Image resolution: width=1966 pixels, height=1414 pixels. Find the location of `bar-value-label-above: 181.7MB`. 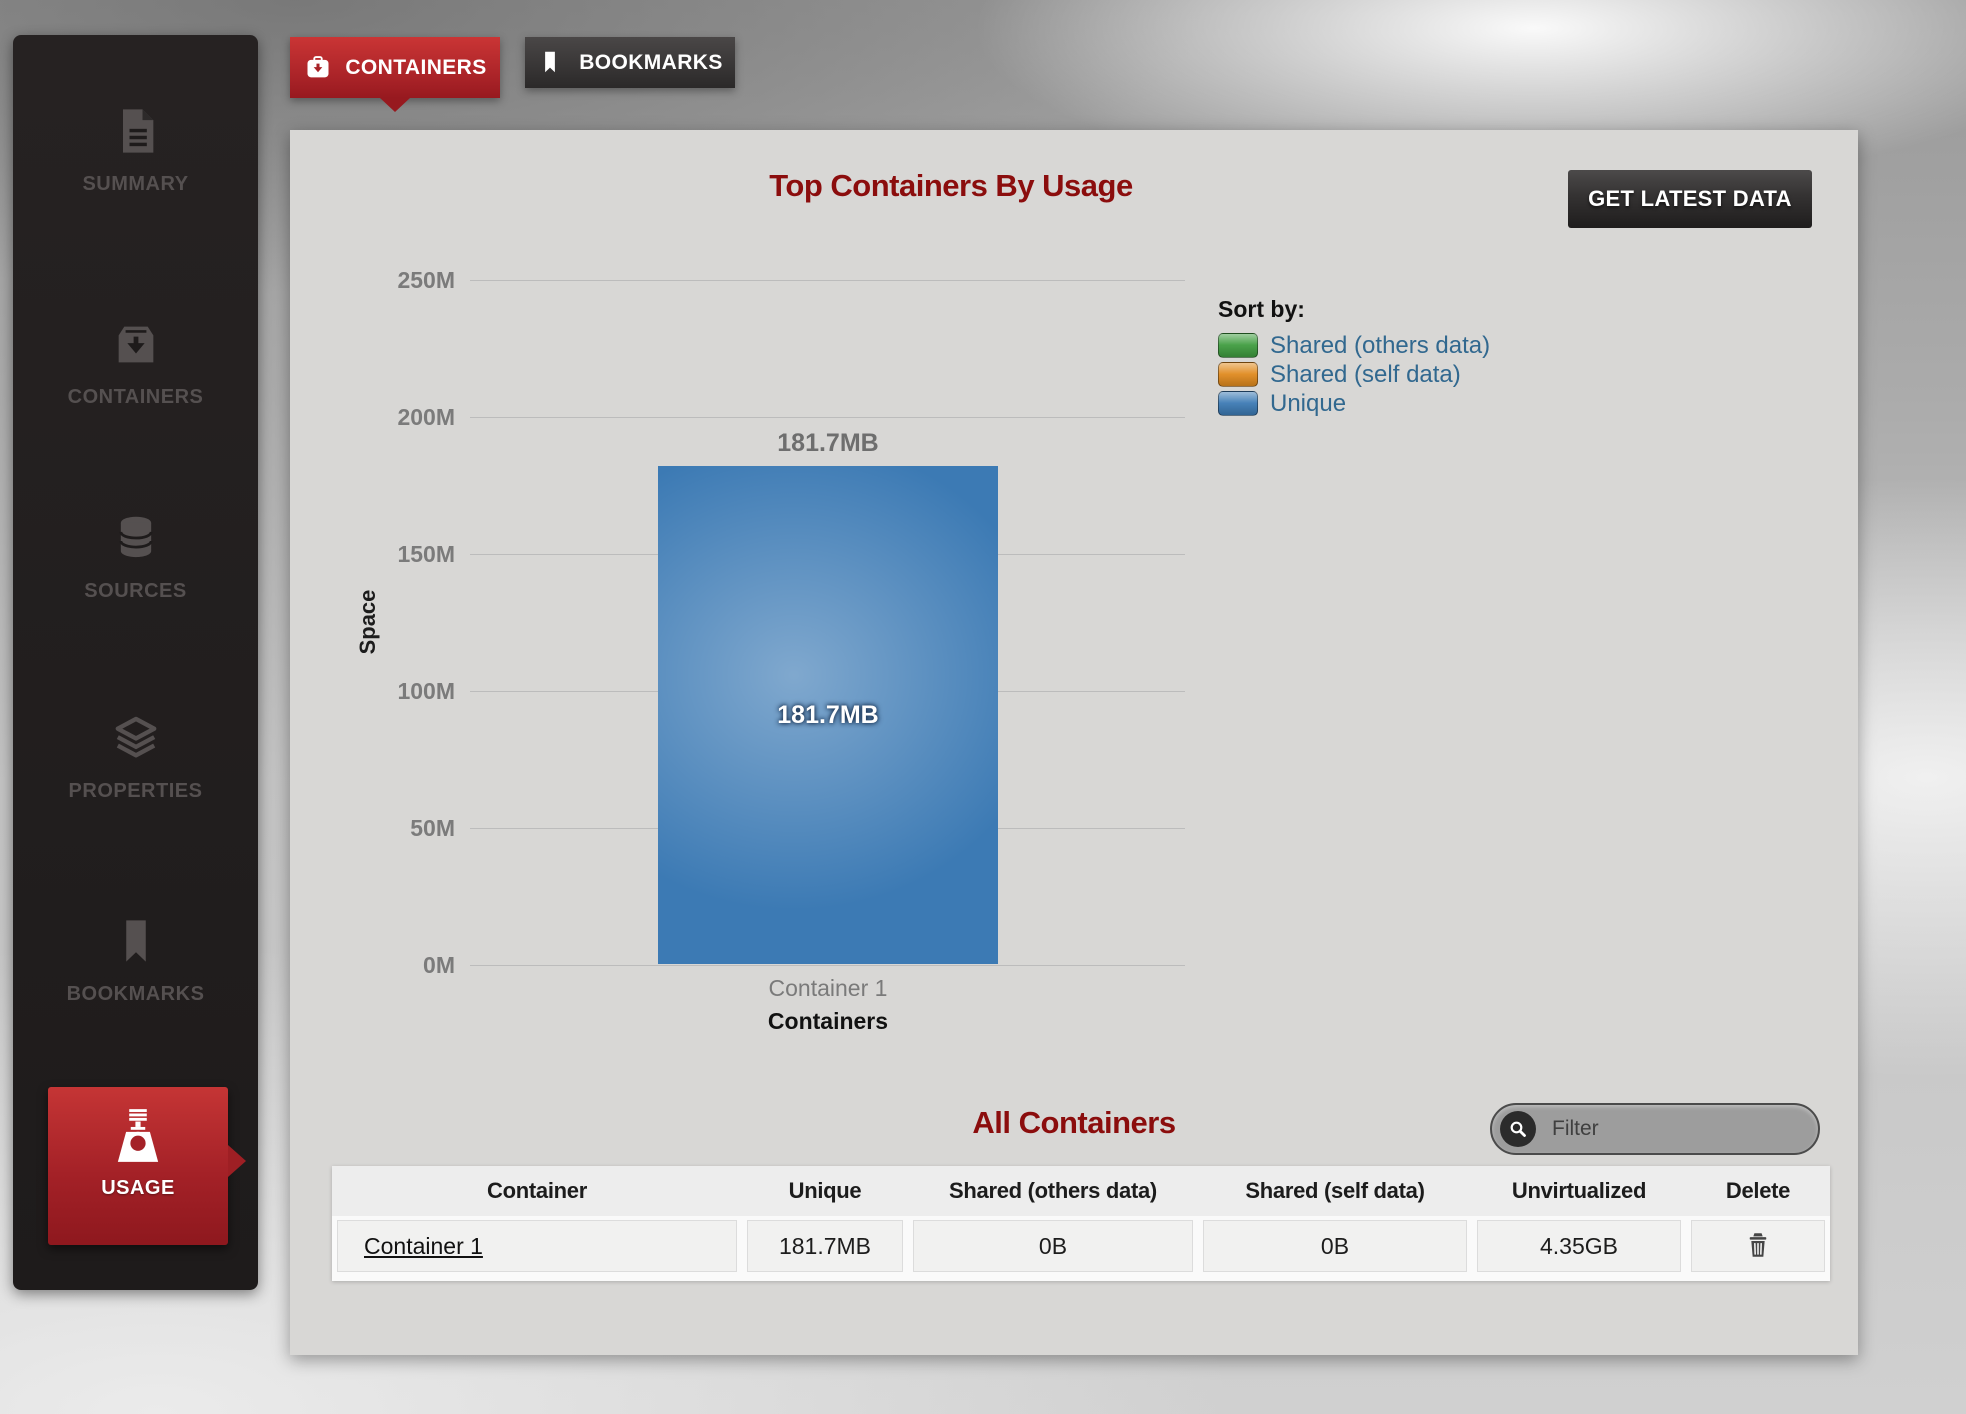

bar-value-label-above: 181.7MB is located at coordinates (828, 443).